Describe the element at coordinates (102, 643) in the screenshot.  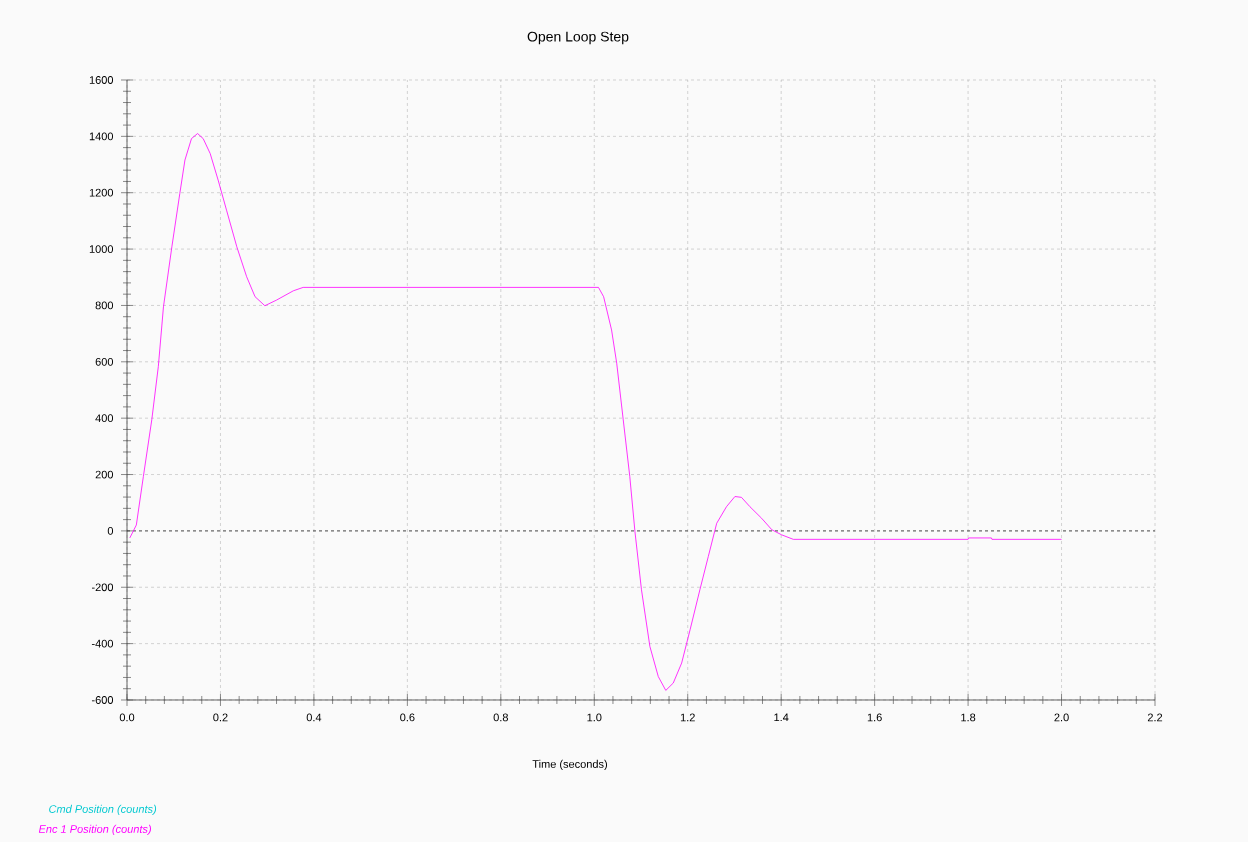
I see `y-tick-label: -400` at that location.